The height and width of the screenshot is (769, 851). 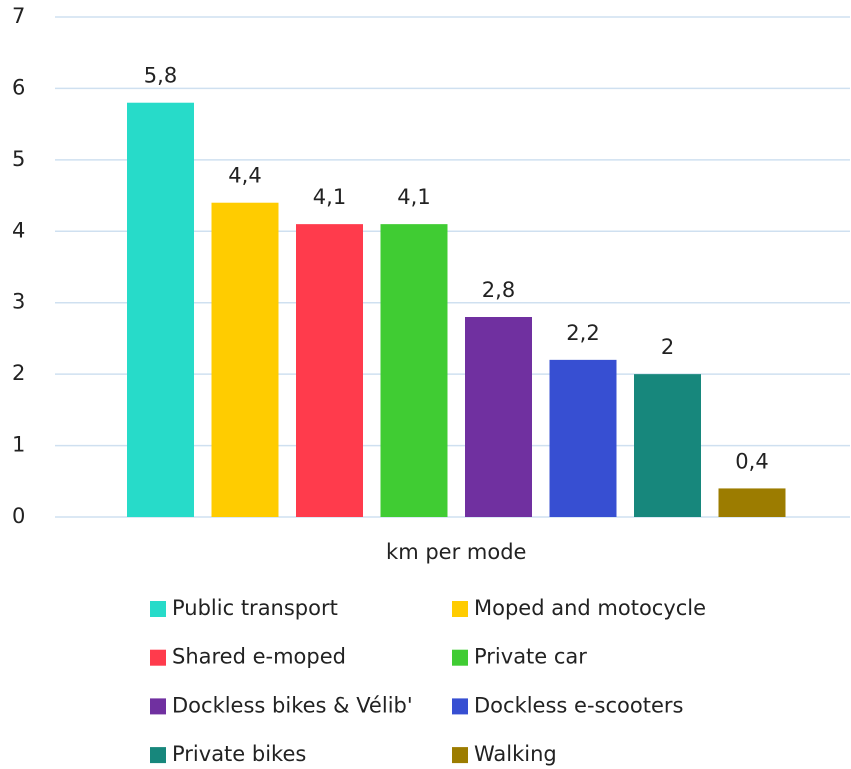 What do you see at coordinates (255, 608) in the screenshot?
I see `legend-label: Public transport` at bounding box center [255, 608].